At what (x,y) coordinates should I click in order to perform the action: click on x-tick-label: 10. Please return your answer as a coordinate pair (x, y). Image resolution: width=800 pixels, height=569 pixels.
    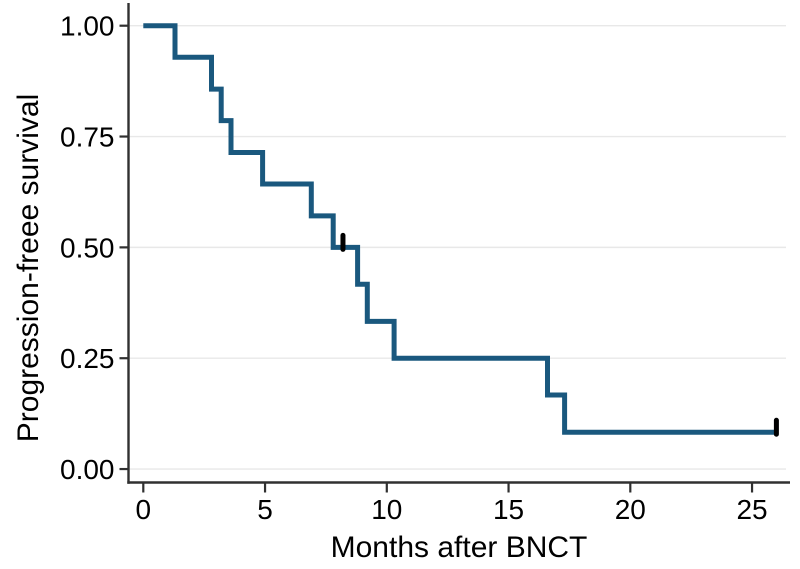
    Looking at the image, I should click on (386, 509).